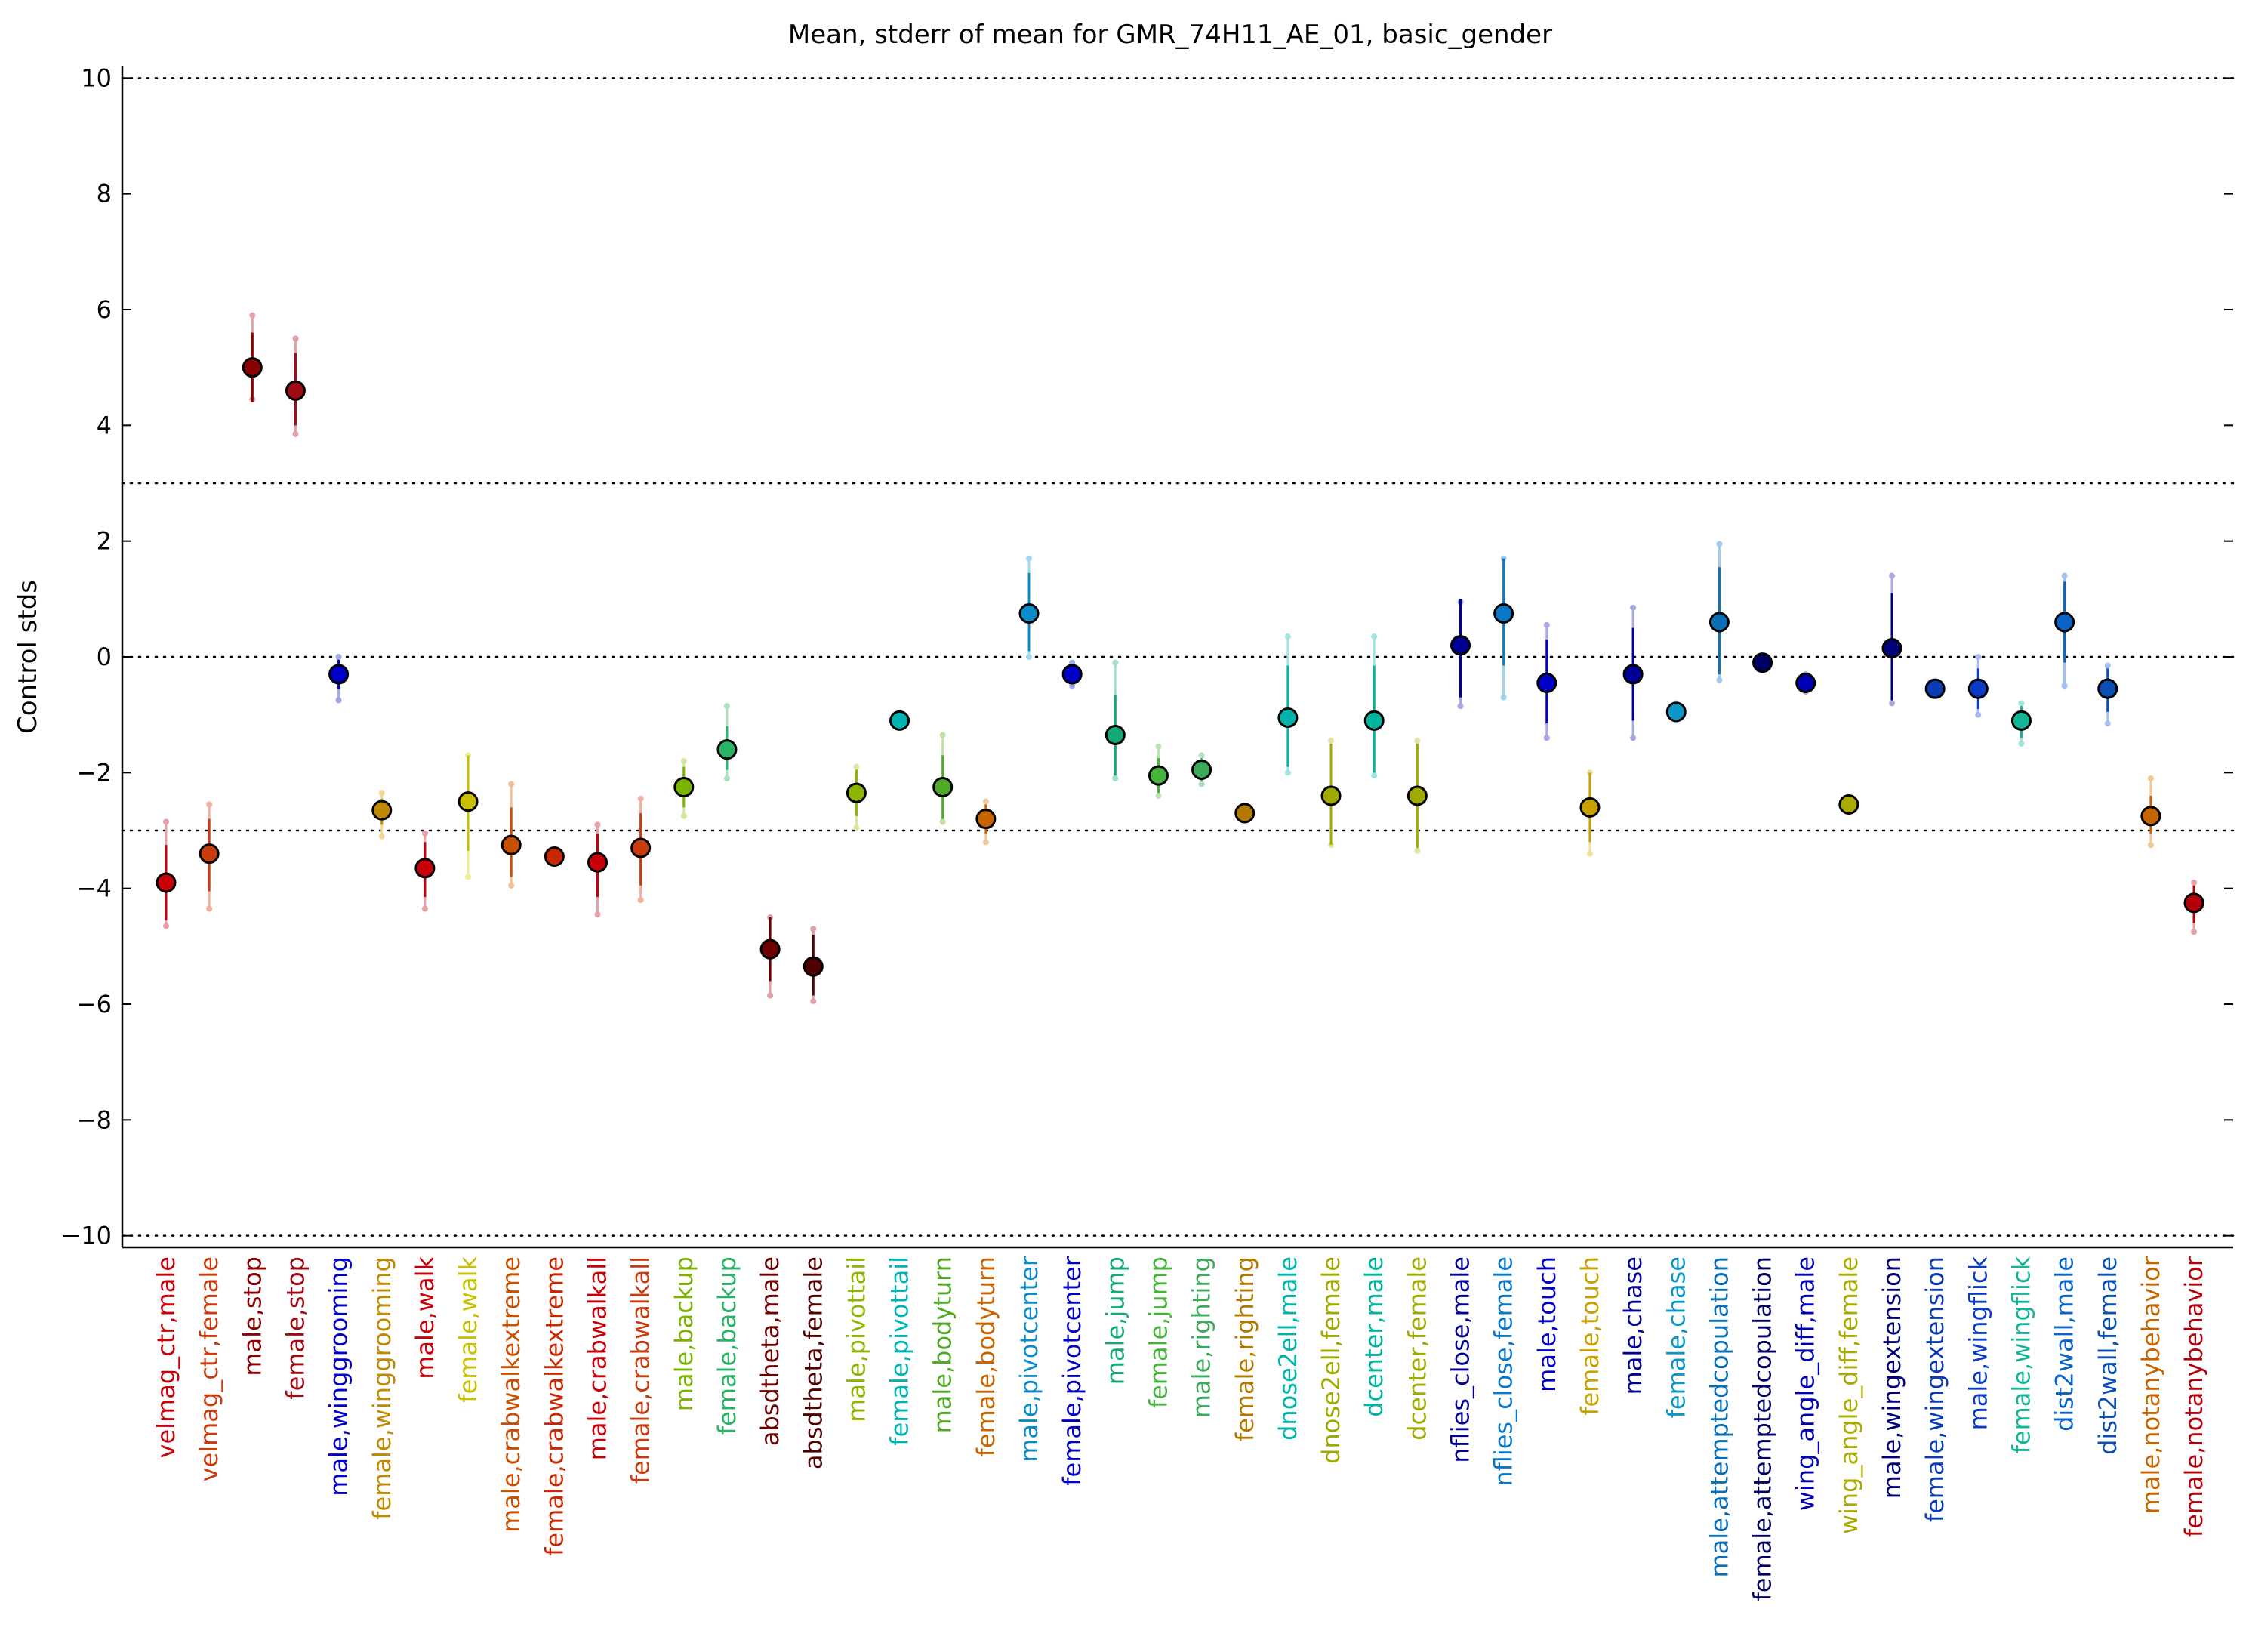 The image size is (2246, 1652). What do you see at coordinates (1633, 1326) in the screenshot?
I see `x-category-label: male,chase` at bounding box center [1633, 1326].